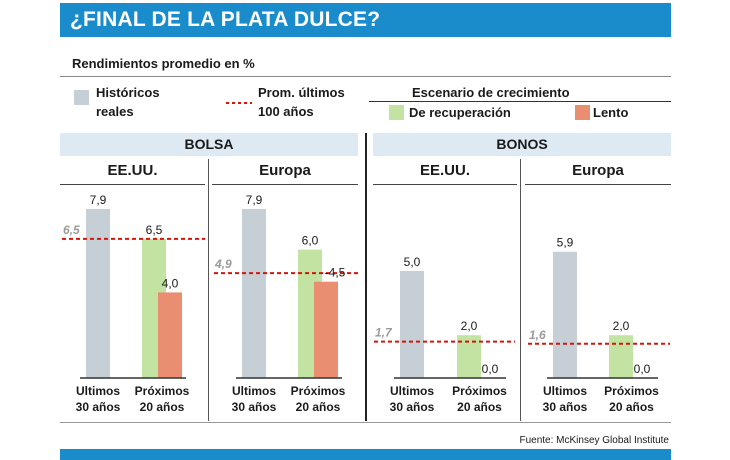  I want to click on legend-label-historicos: Históricos reales, so click(128, 102).